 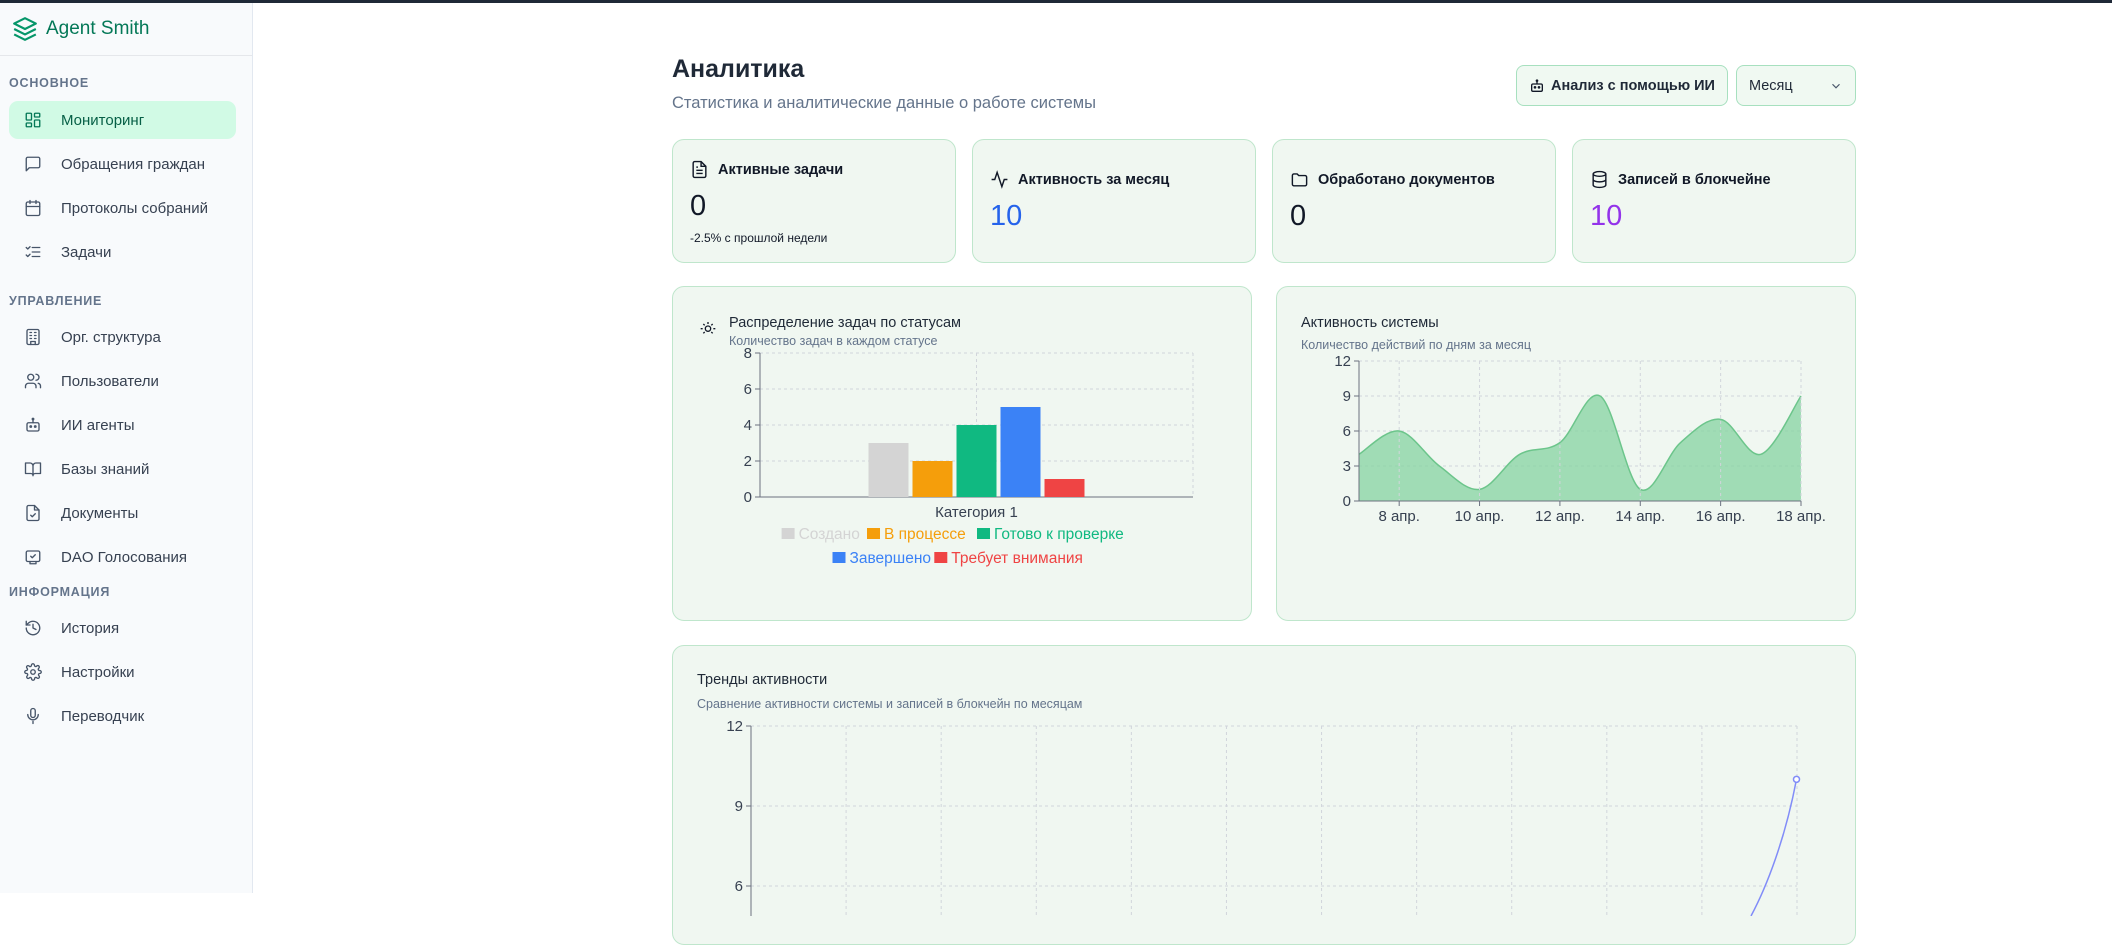 What do you see at coordinates (1796, 779) in the screenshot?
I see `trend-point` at bounding box center [1796, 779].